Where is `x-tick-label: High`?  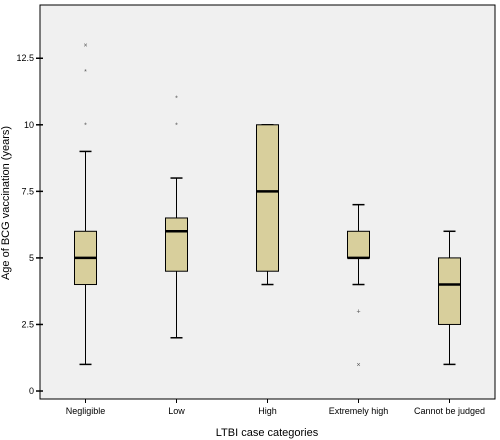 x-tick-label: High is located at coordinates (267, 411).